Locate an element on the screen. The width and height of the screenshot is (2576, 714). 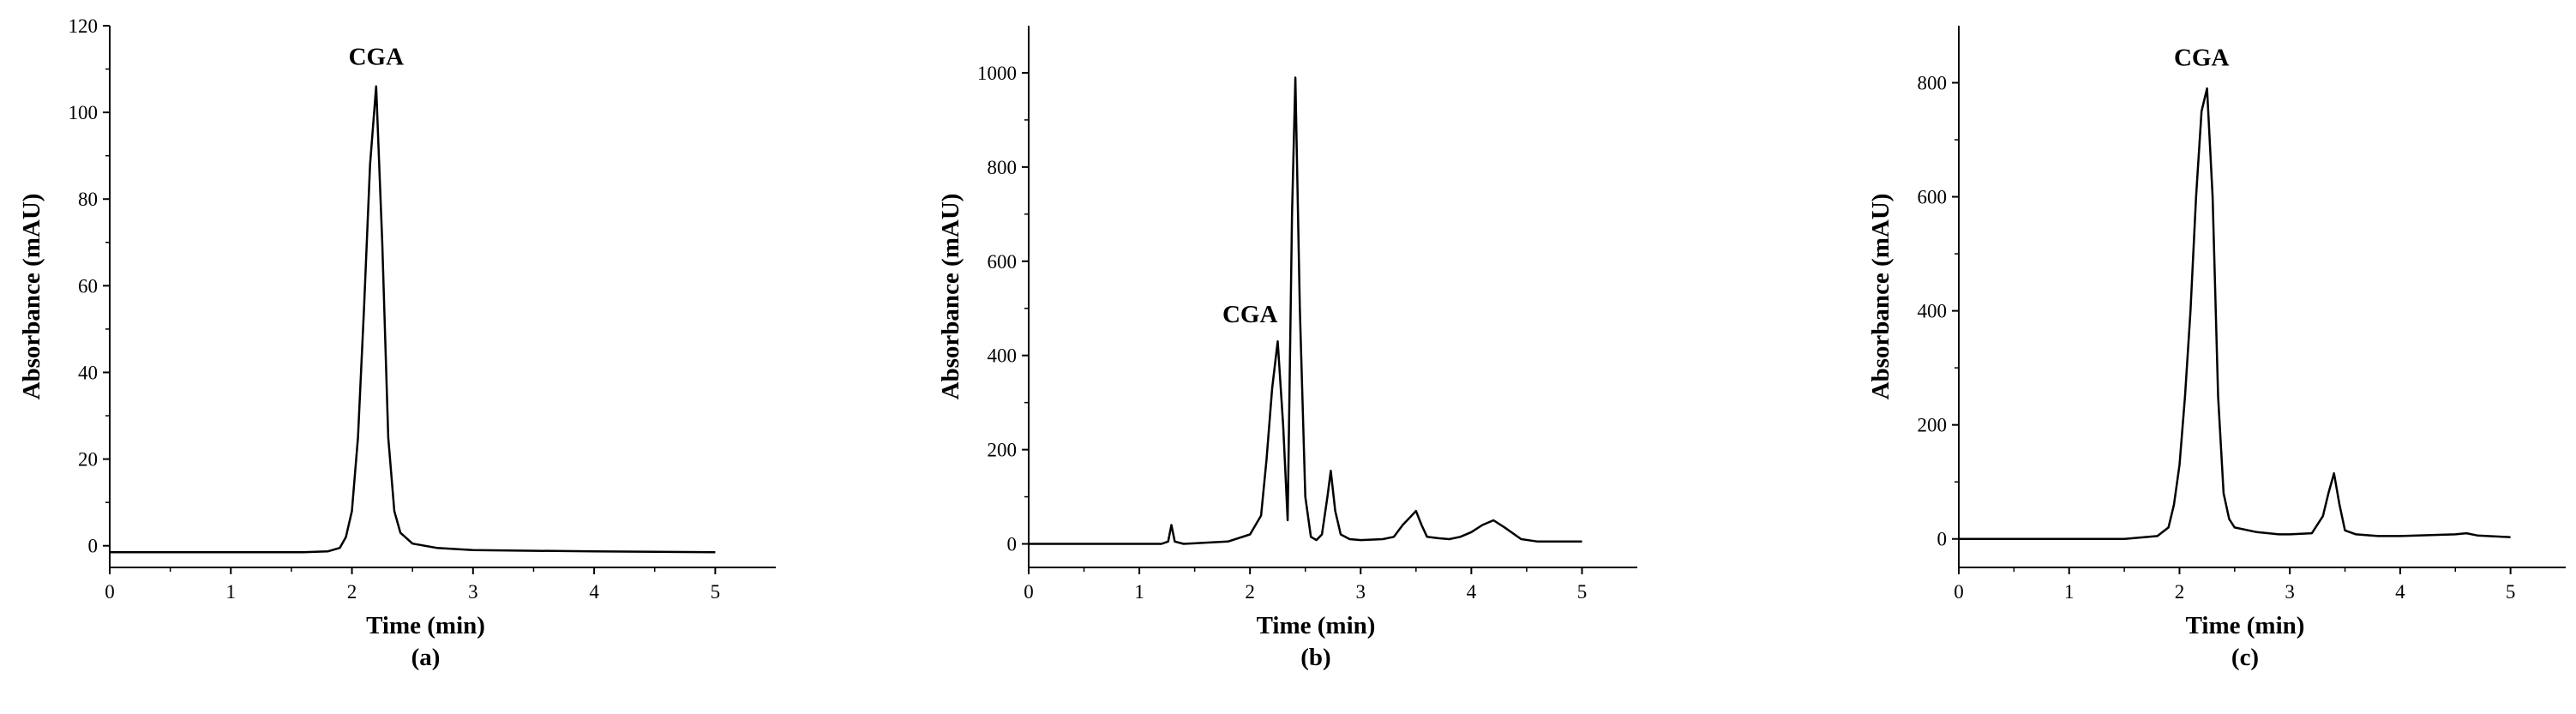
panel-label: (c) is located at coordinates (2245, 657).